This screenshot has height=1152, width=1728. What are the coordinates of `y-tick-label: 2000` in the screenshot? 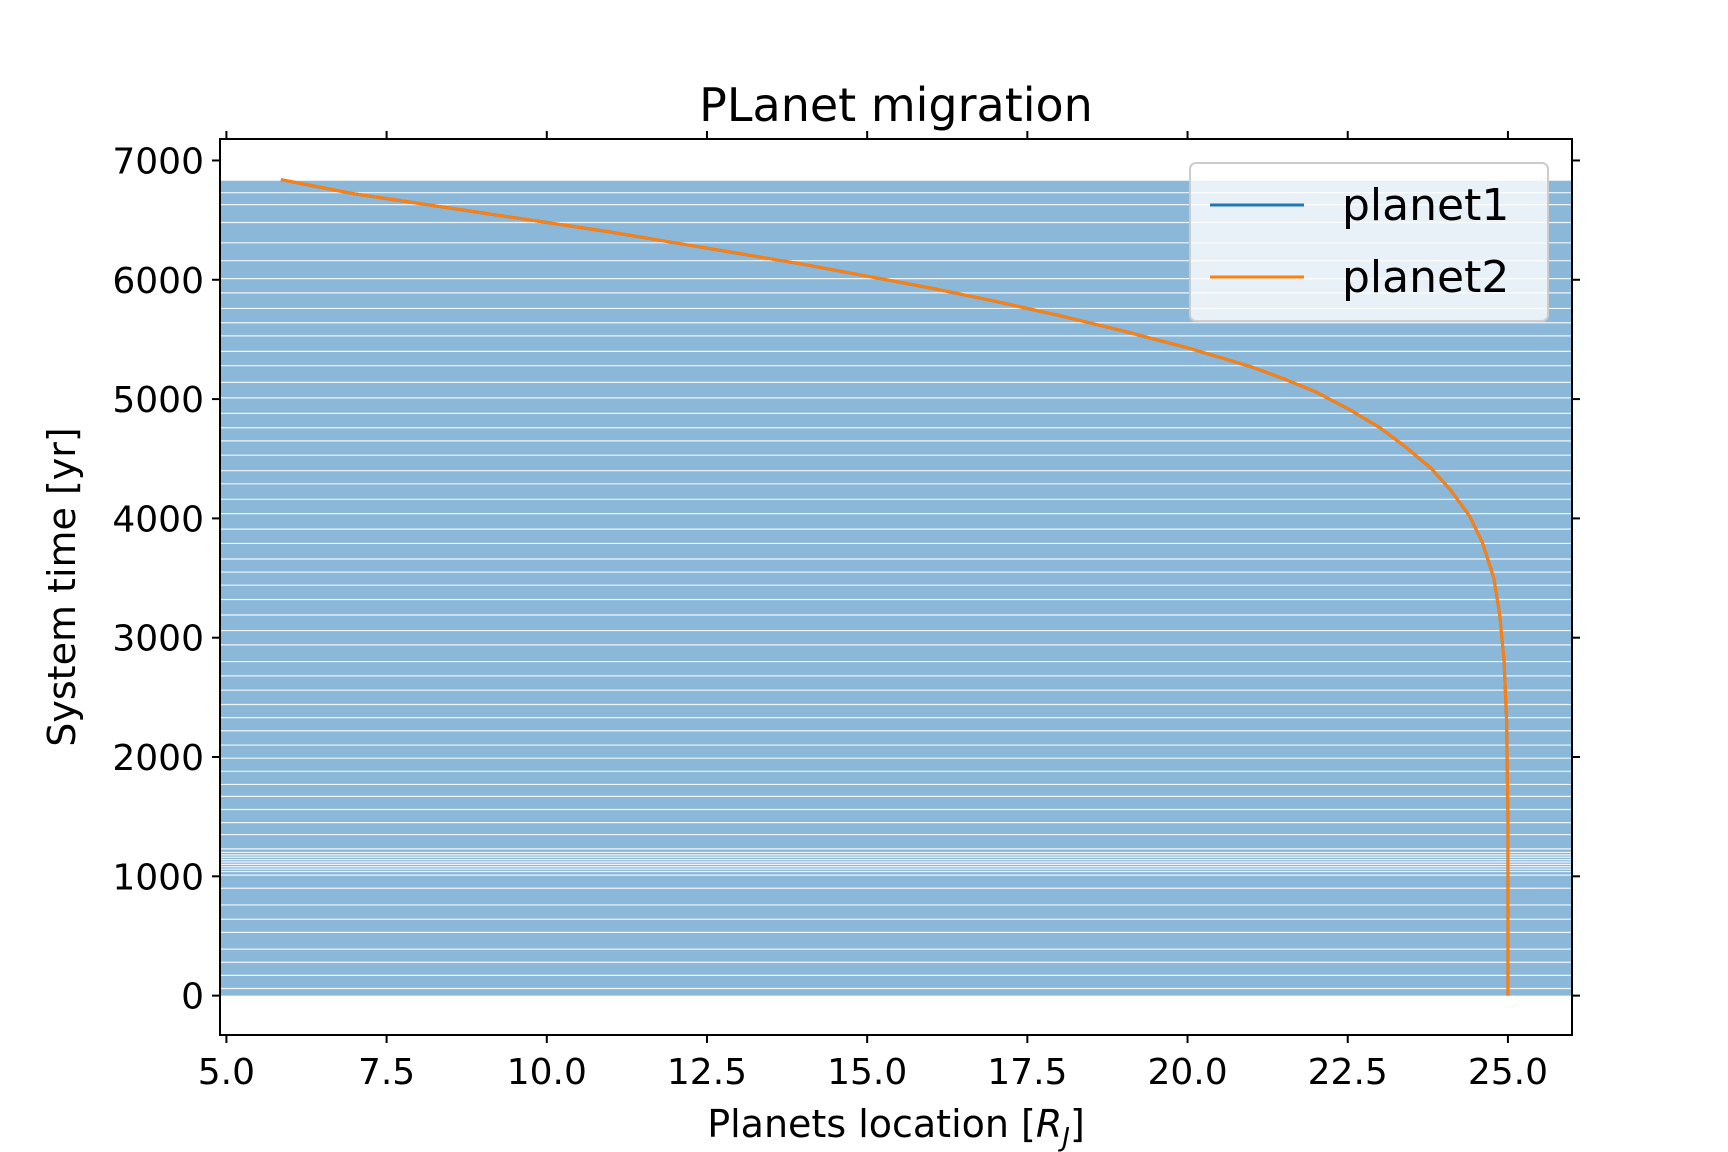 It's located at (158, 758).